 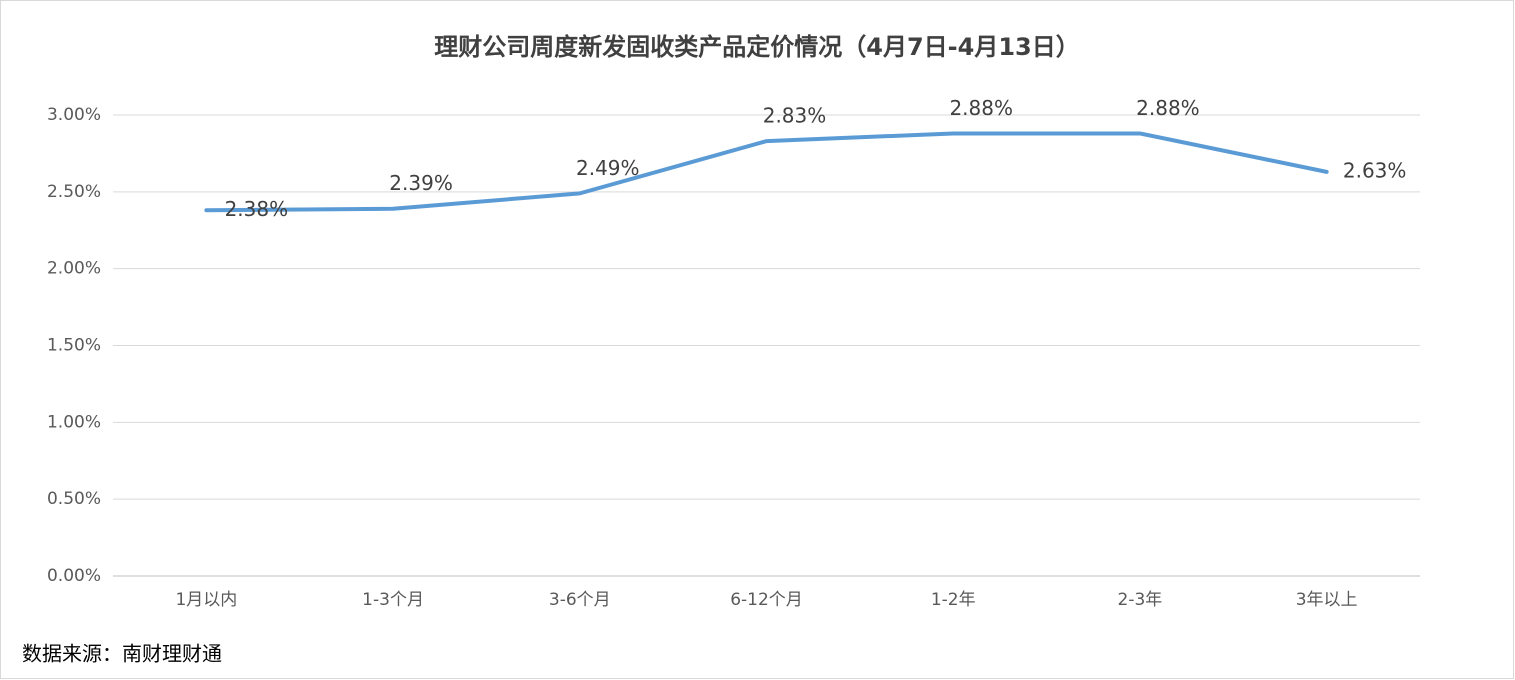 What do you see at coordinates (257, 209) in the screenshot?
I see `data-label: 2.38%` at bounding box center [257, 209].